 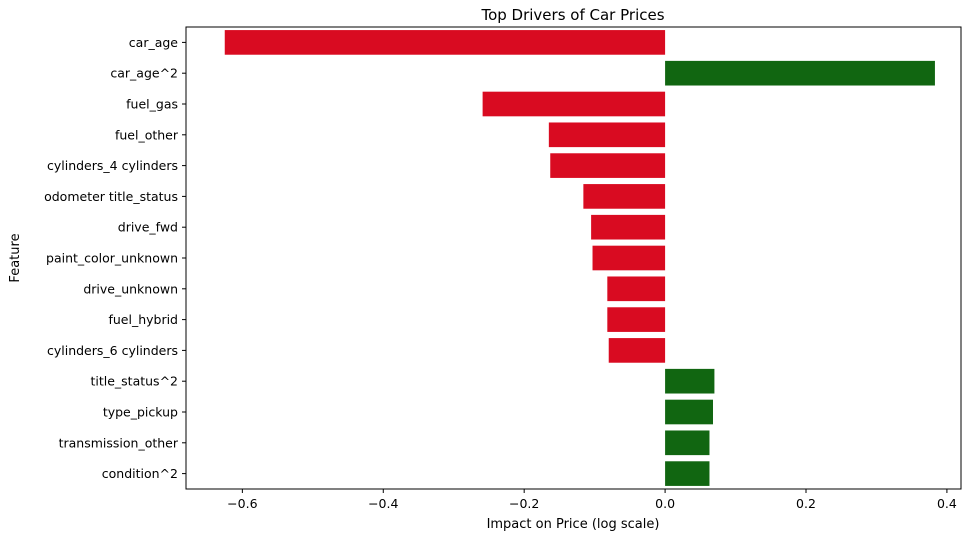 What do you see at coordinates (147, 134) in the screenshot?
I see `y-tick-label: fuel_other` at bounding box center [147, 134].